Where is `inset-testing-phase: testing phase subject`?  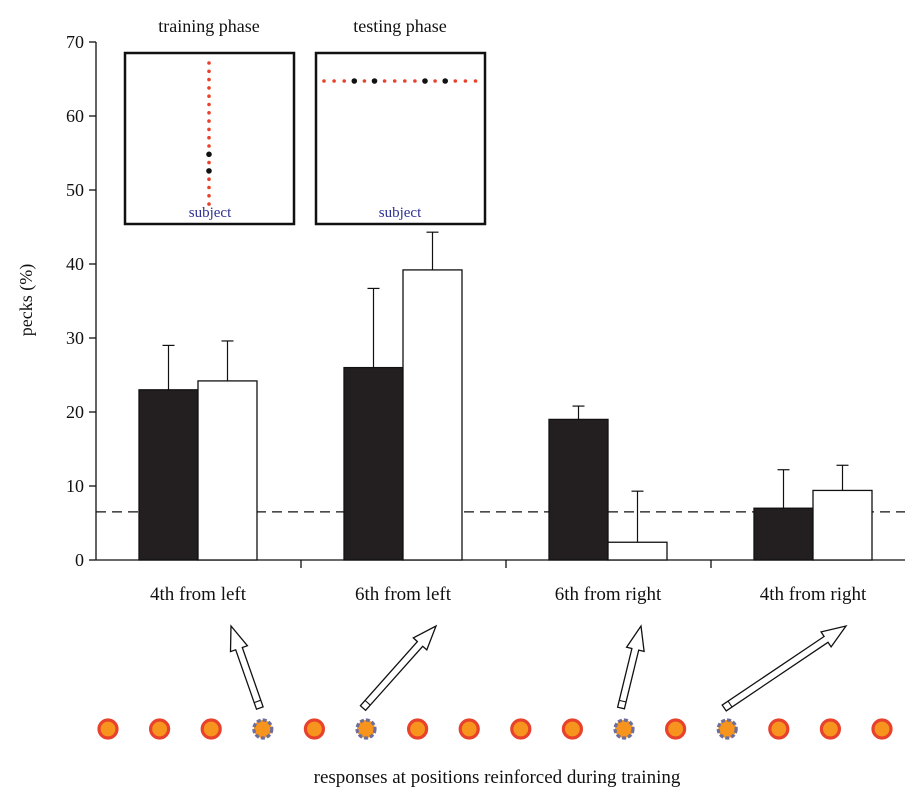 inset-testing-phase: testing phase subject is located at coordinates (400, 121).